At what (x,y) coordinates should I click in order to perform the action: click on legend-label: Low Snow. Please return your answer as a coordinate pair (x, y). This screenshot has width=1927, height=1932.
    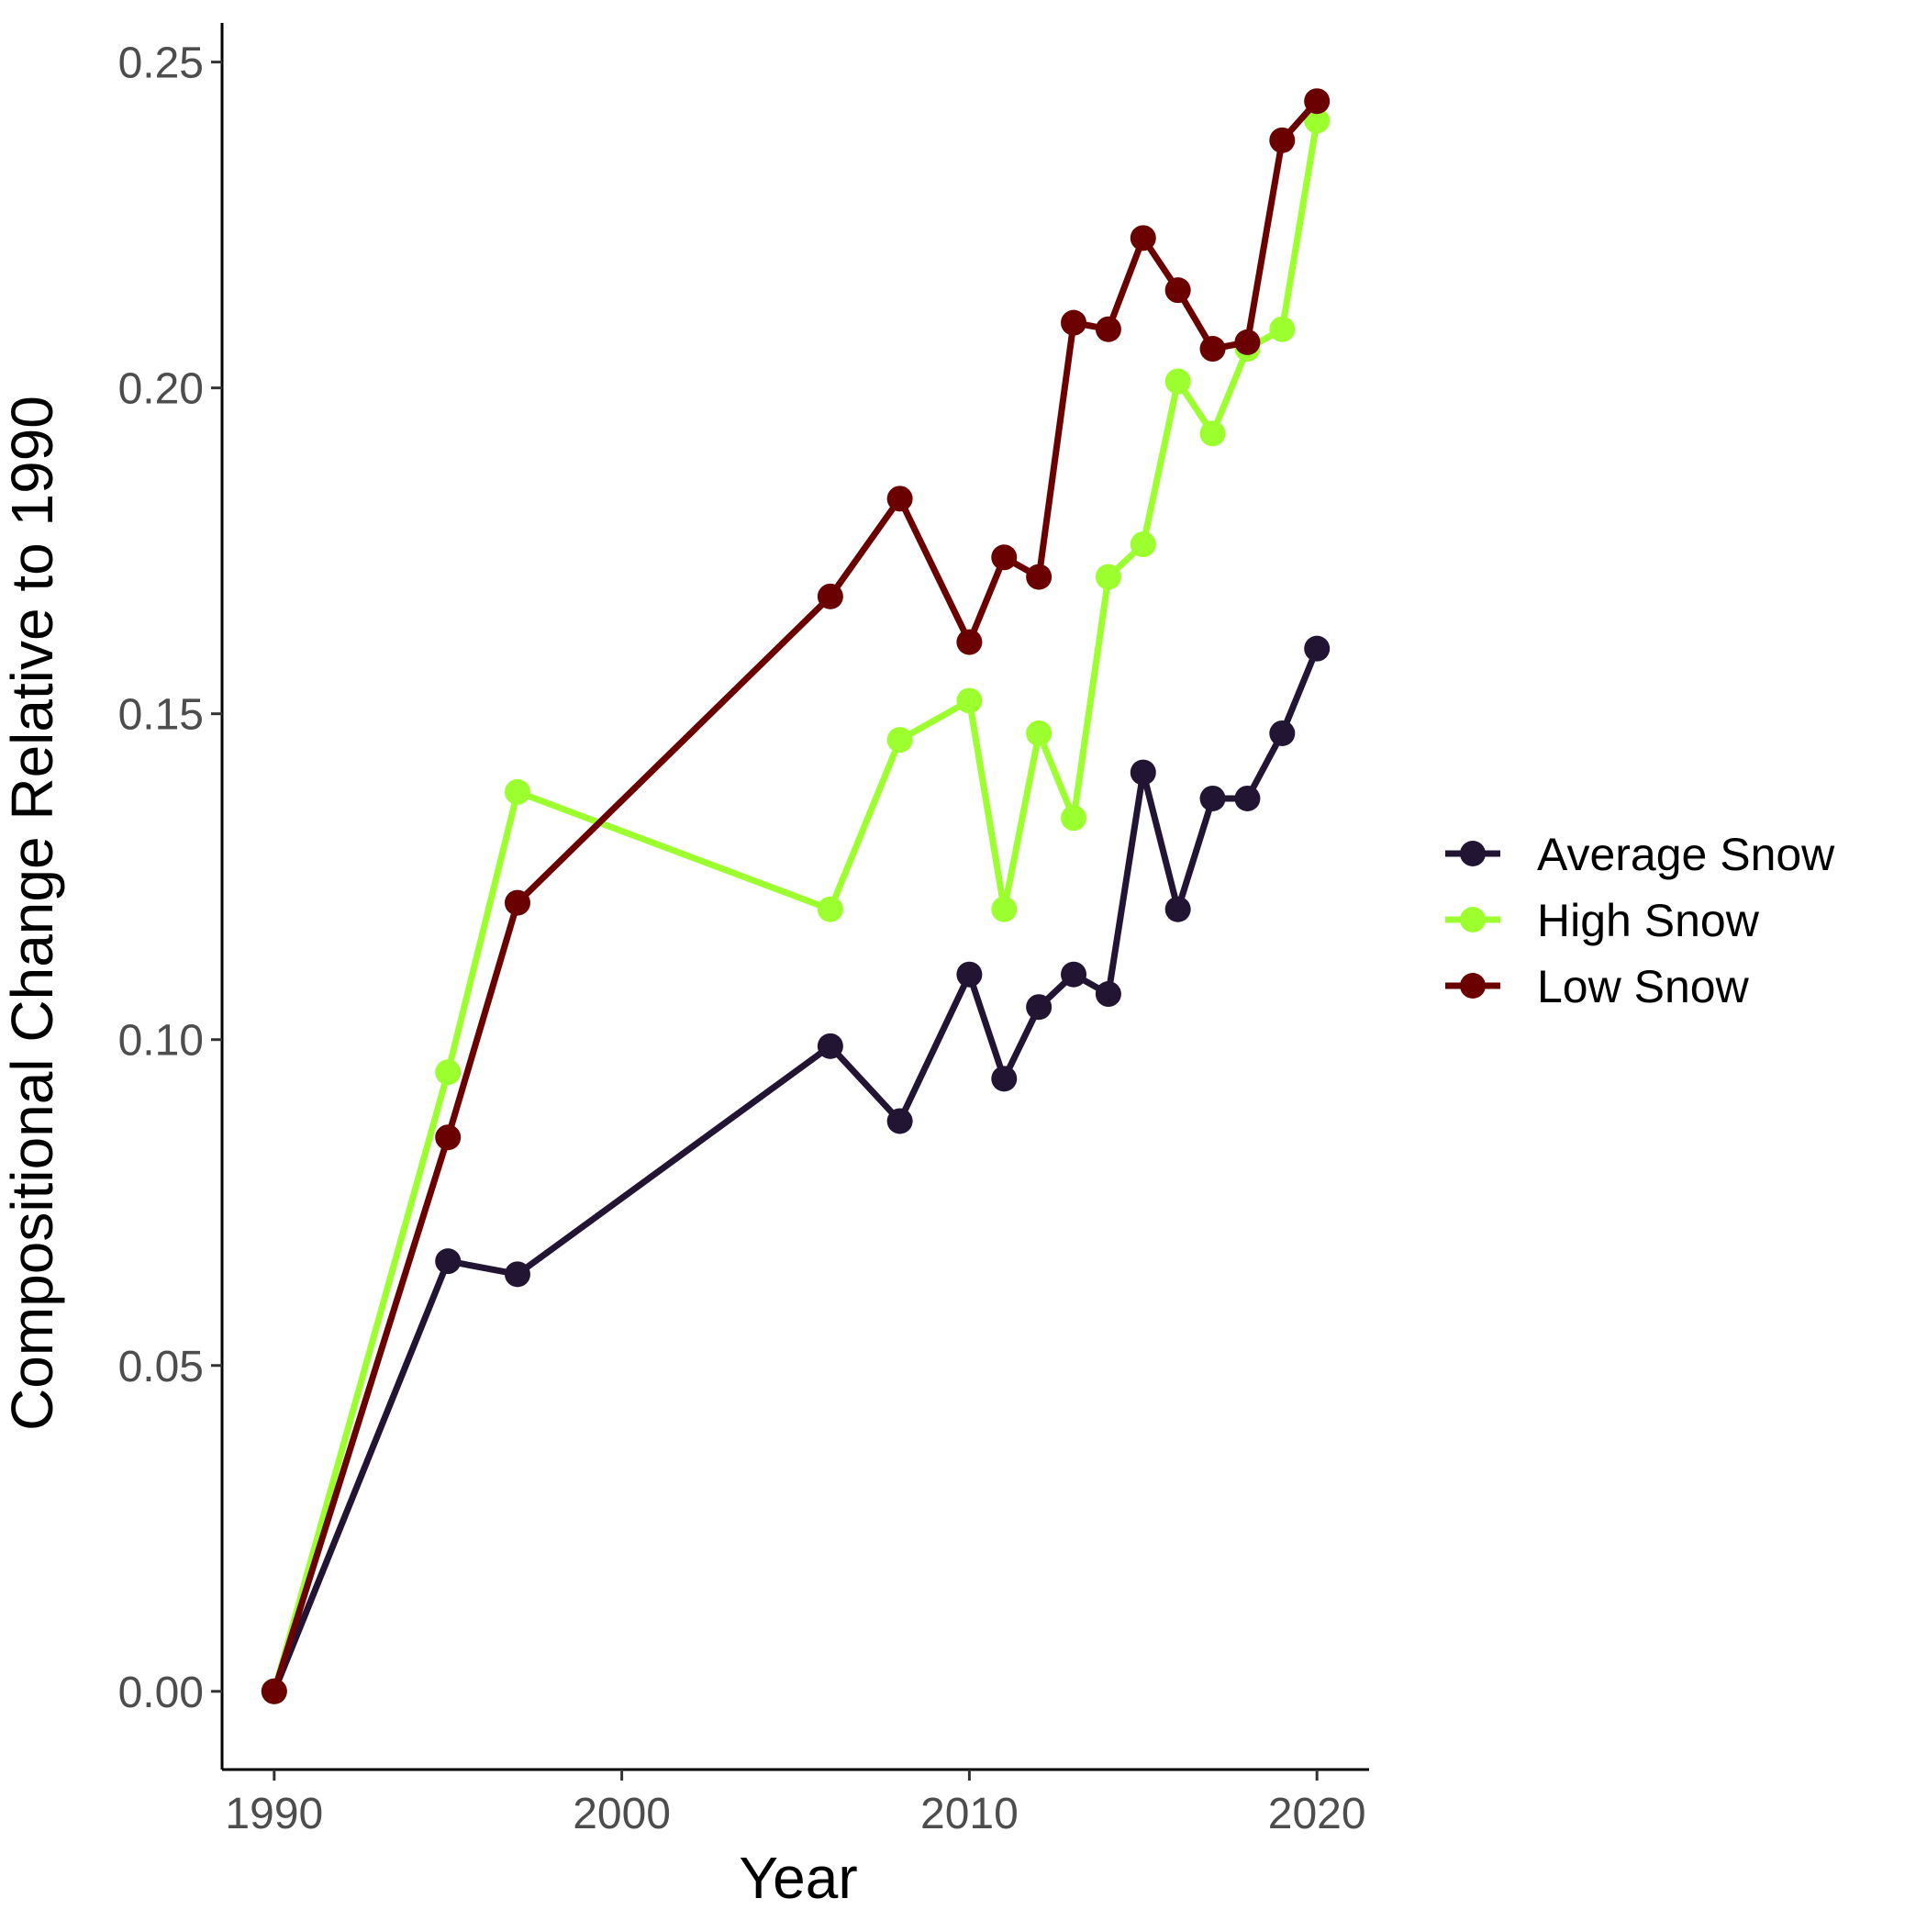
    Looking at the image, I should click on (1643, 987).